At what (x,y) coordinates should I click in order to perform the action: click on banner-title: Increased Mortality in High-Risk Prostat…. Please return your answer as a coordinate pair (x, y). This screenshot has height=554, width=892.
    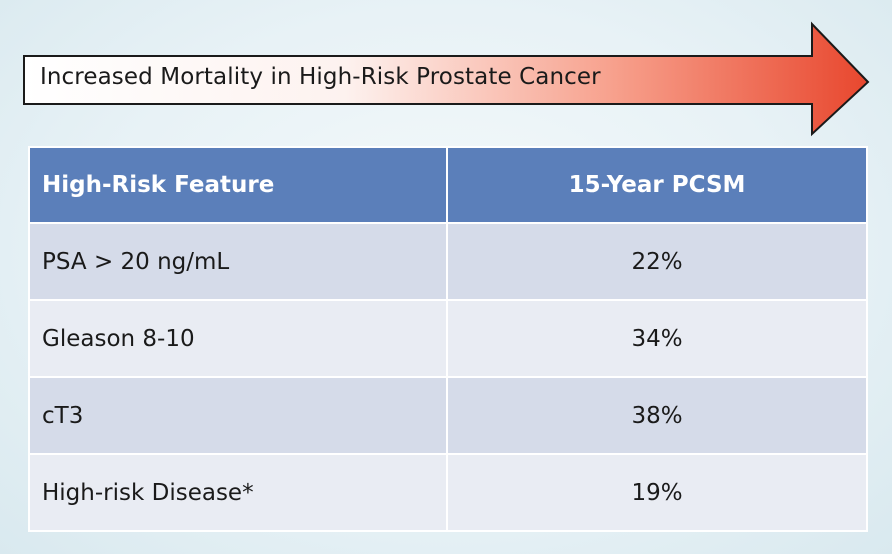
    Looking at the image, I should click on (320, 77).